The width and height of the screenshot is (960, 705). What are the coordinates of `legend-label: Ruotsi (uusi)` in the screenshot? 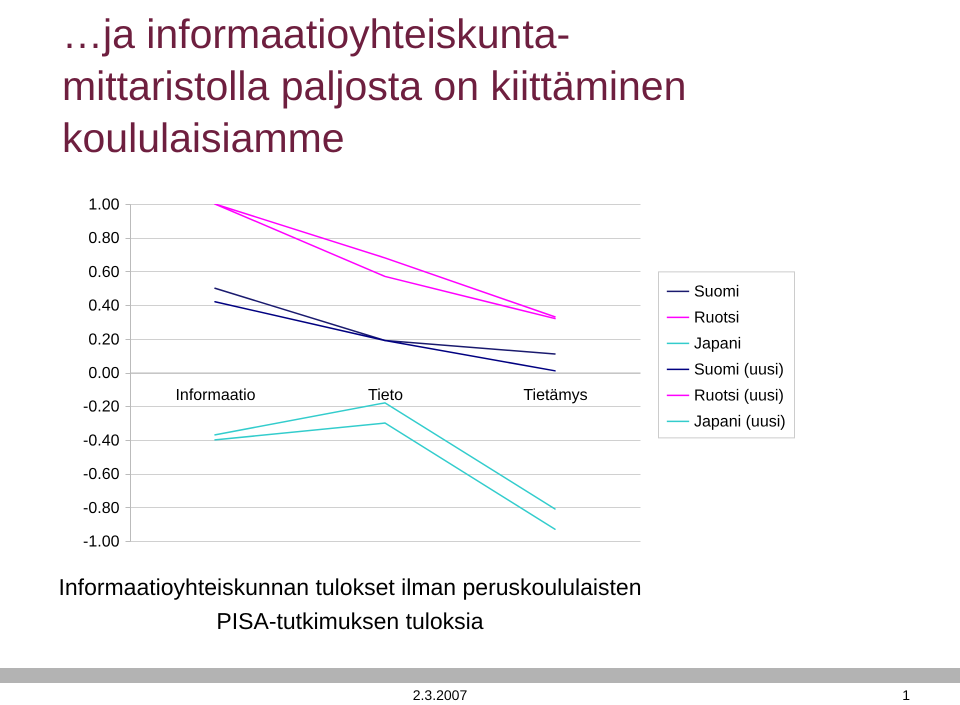 It's located at (739, 395).